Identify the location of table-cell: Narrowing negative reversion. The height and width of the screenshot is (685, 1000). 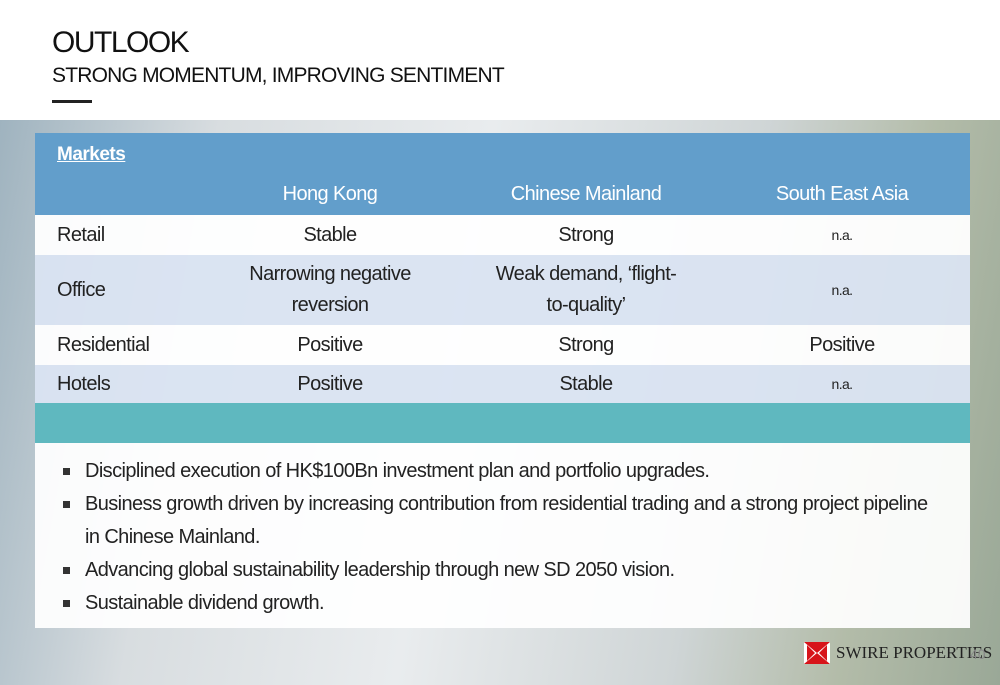
(330, 289).